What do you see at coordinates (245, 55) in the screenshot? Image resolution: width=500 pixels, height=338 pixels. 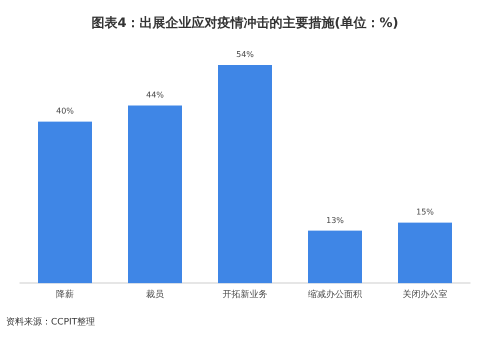 I see `data-label: 54%` at bounding box center [245, 55].